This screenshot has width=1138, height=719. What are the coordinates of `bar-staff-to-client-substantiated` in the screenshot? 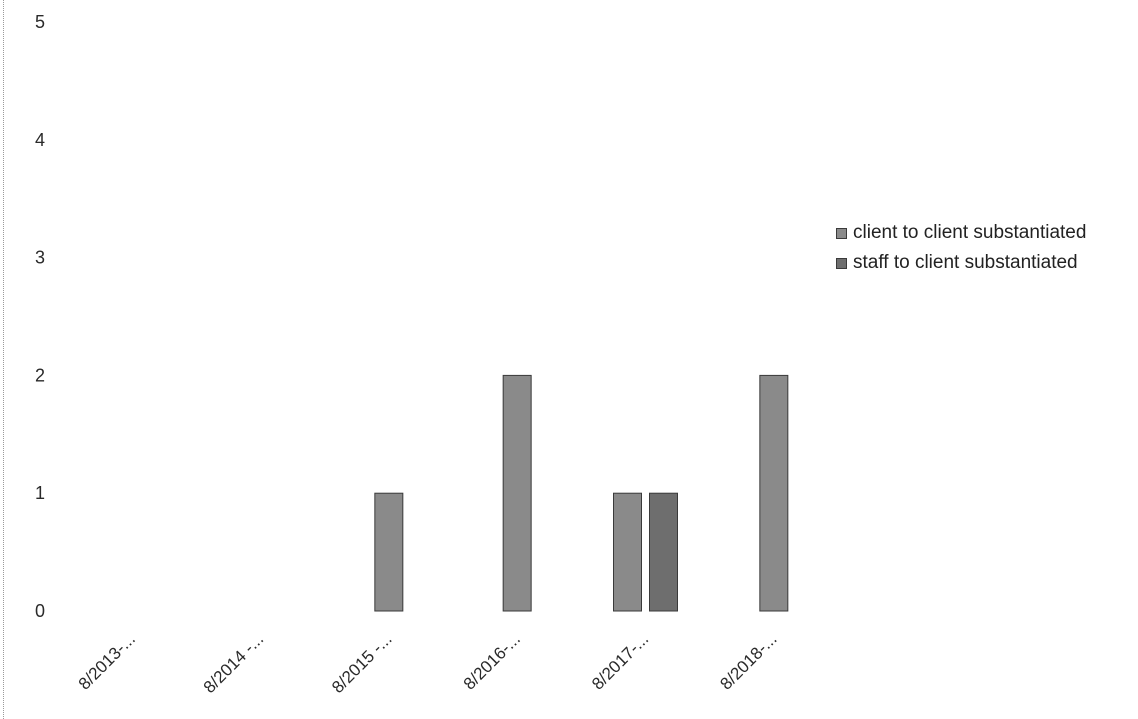 It's located at (663, 552).